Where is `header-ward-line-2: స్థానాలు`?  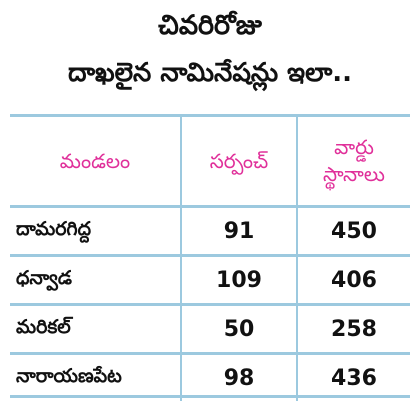
header-ward-line-2: స్థానాలు is located at coordinates (354, 174).